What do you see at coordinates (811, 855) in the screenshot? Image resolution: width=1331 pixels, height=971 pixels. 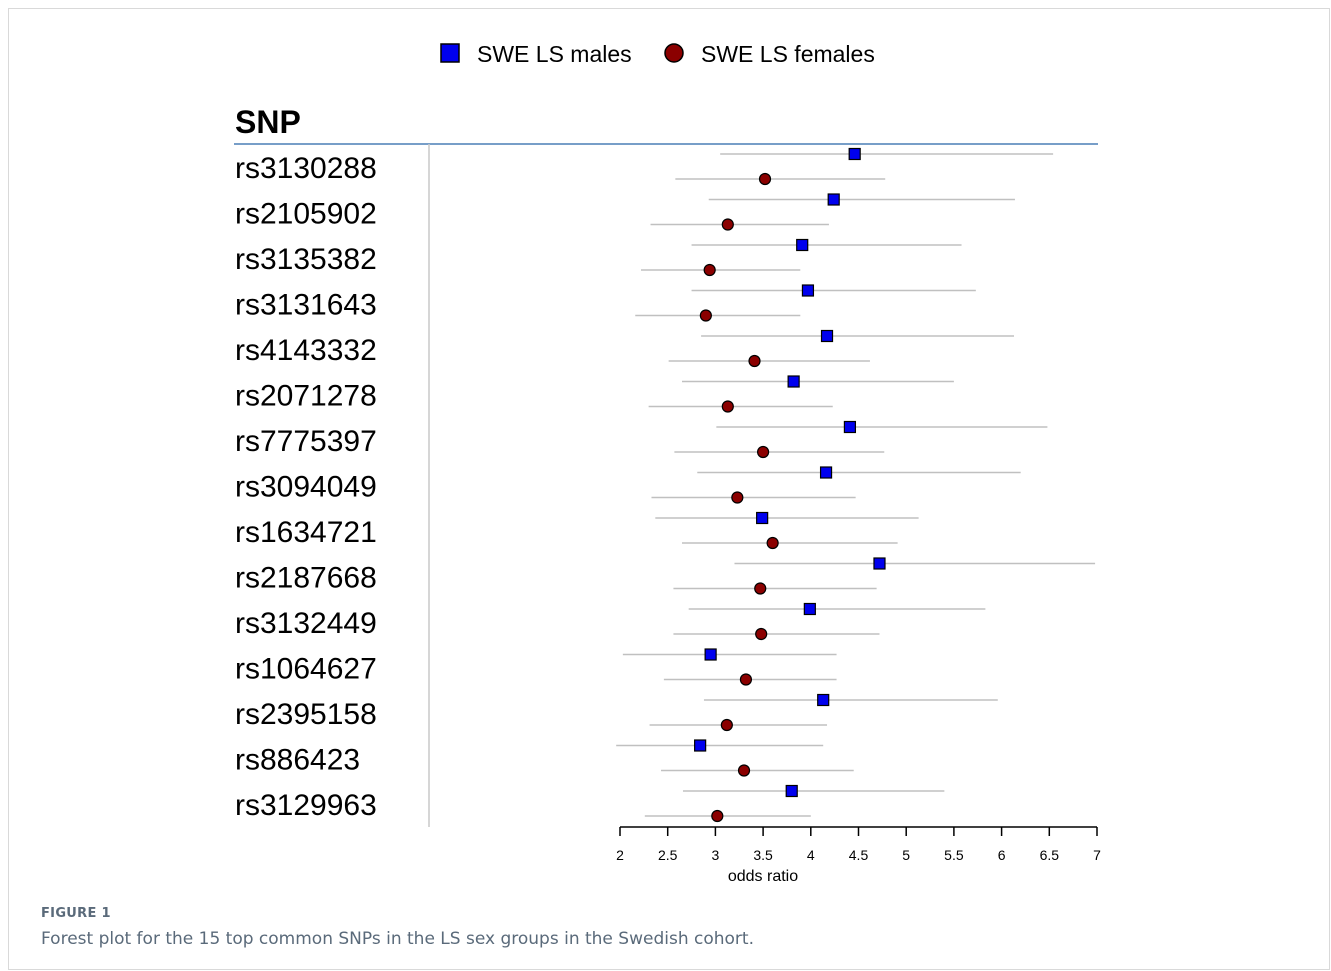 I see `x-tick-label: 4` at bounding box center [811, 855].